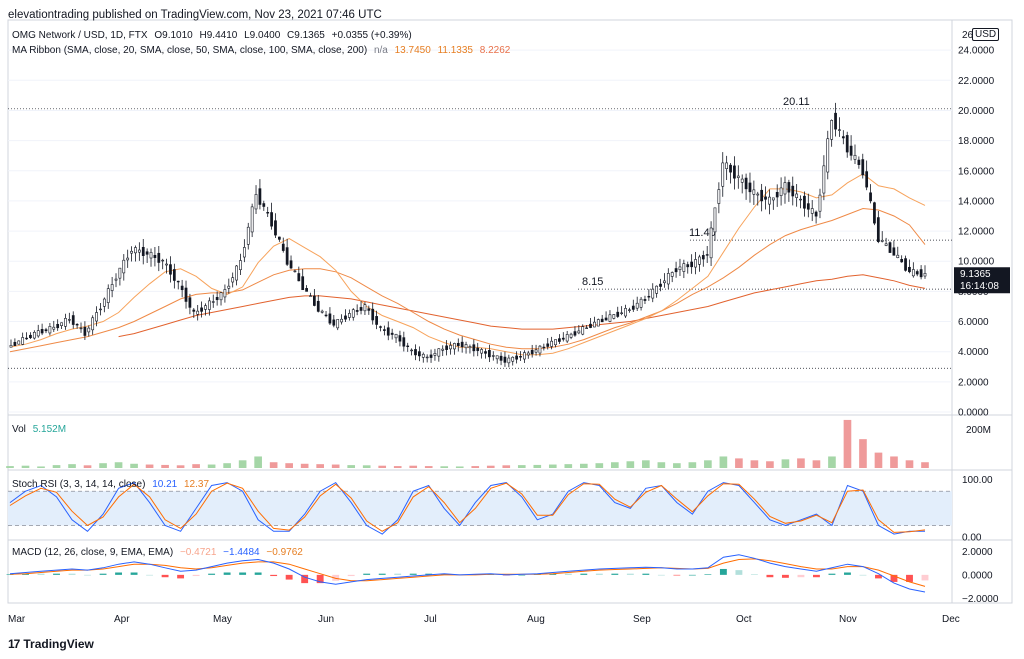  I want to click on time-axis-month-label: Apr, so click(122, 619).